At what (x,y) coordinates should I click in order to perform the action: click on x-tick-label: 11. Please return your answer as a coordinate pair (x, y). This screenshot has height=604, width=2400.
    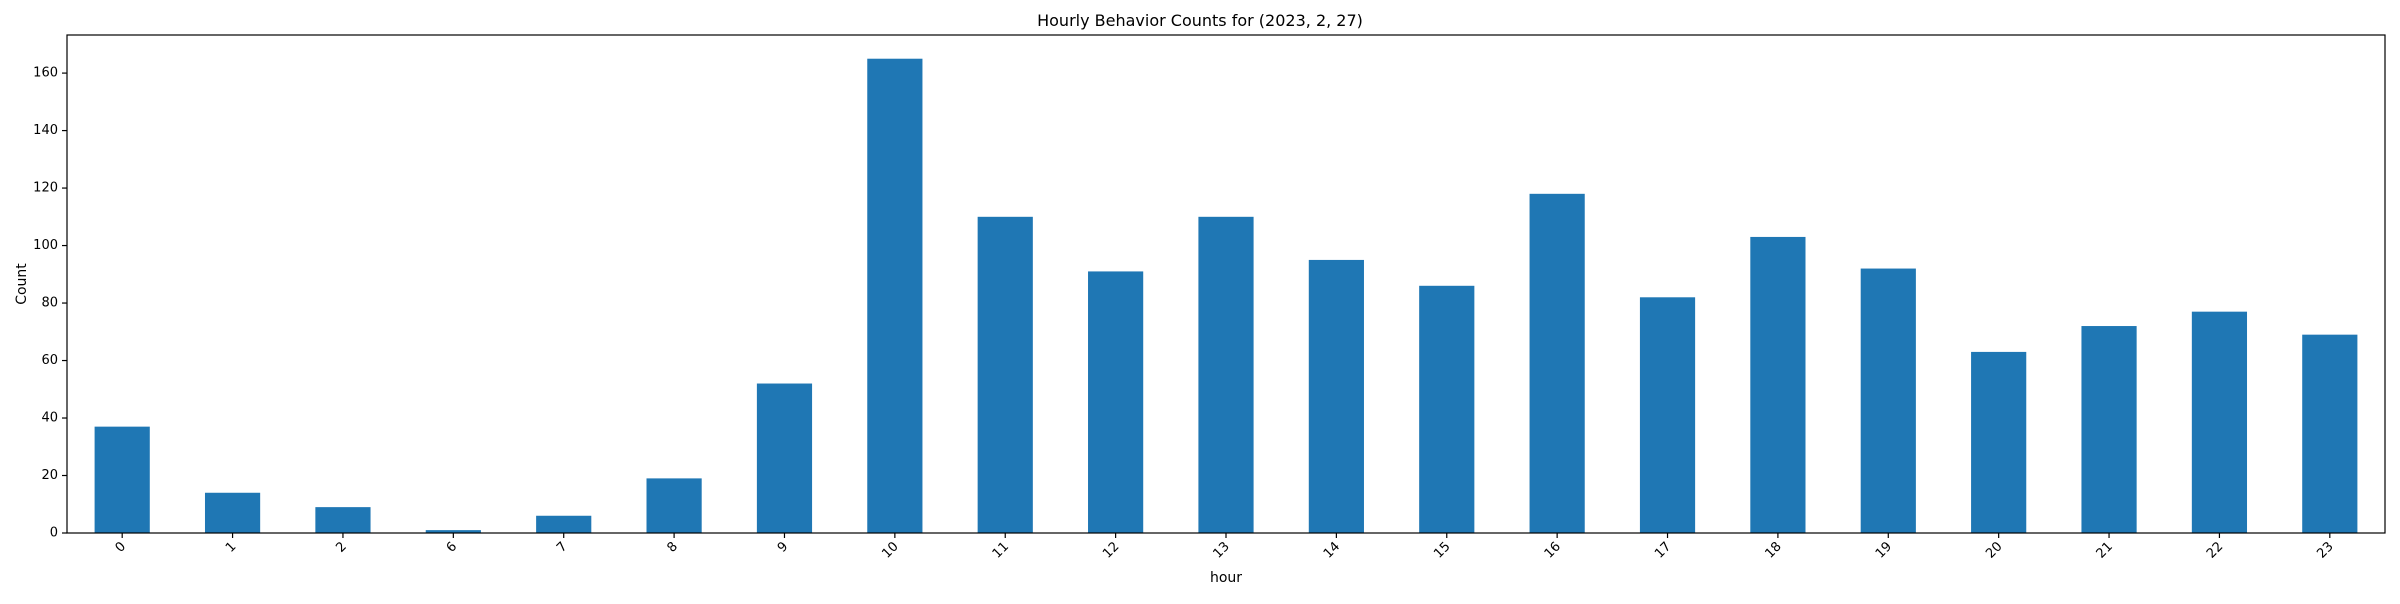
    Looking at the image, I should click on (1001, 550).